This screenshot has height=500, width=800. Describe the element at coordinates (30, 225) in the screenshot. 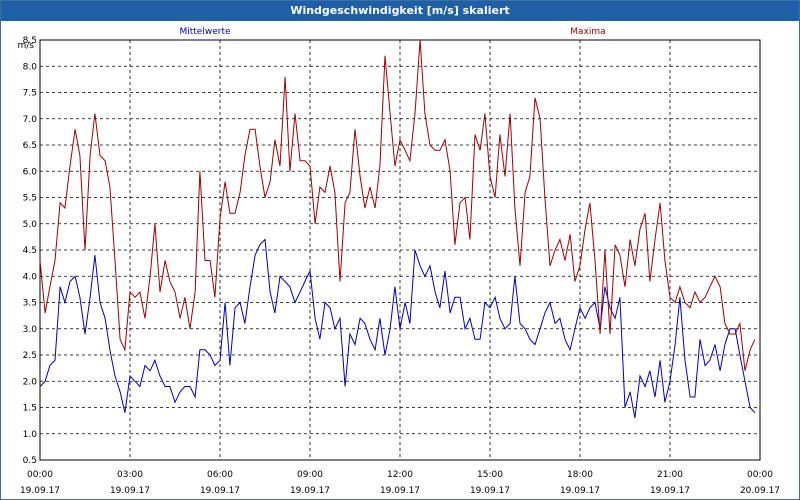

I see `y-tick-label: 5.0` at that location.